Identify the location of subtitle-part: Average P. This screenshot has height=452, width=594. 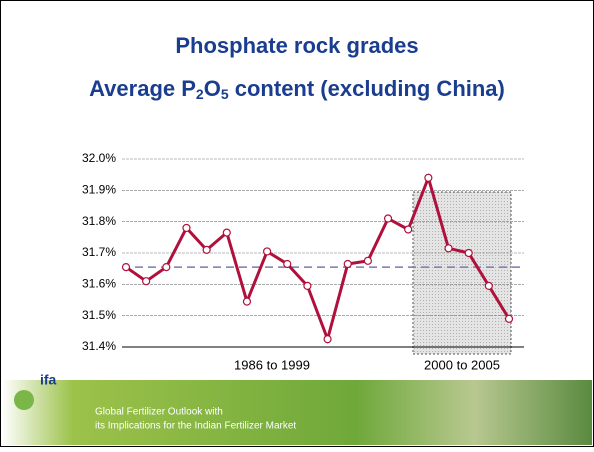
(142, 88).